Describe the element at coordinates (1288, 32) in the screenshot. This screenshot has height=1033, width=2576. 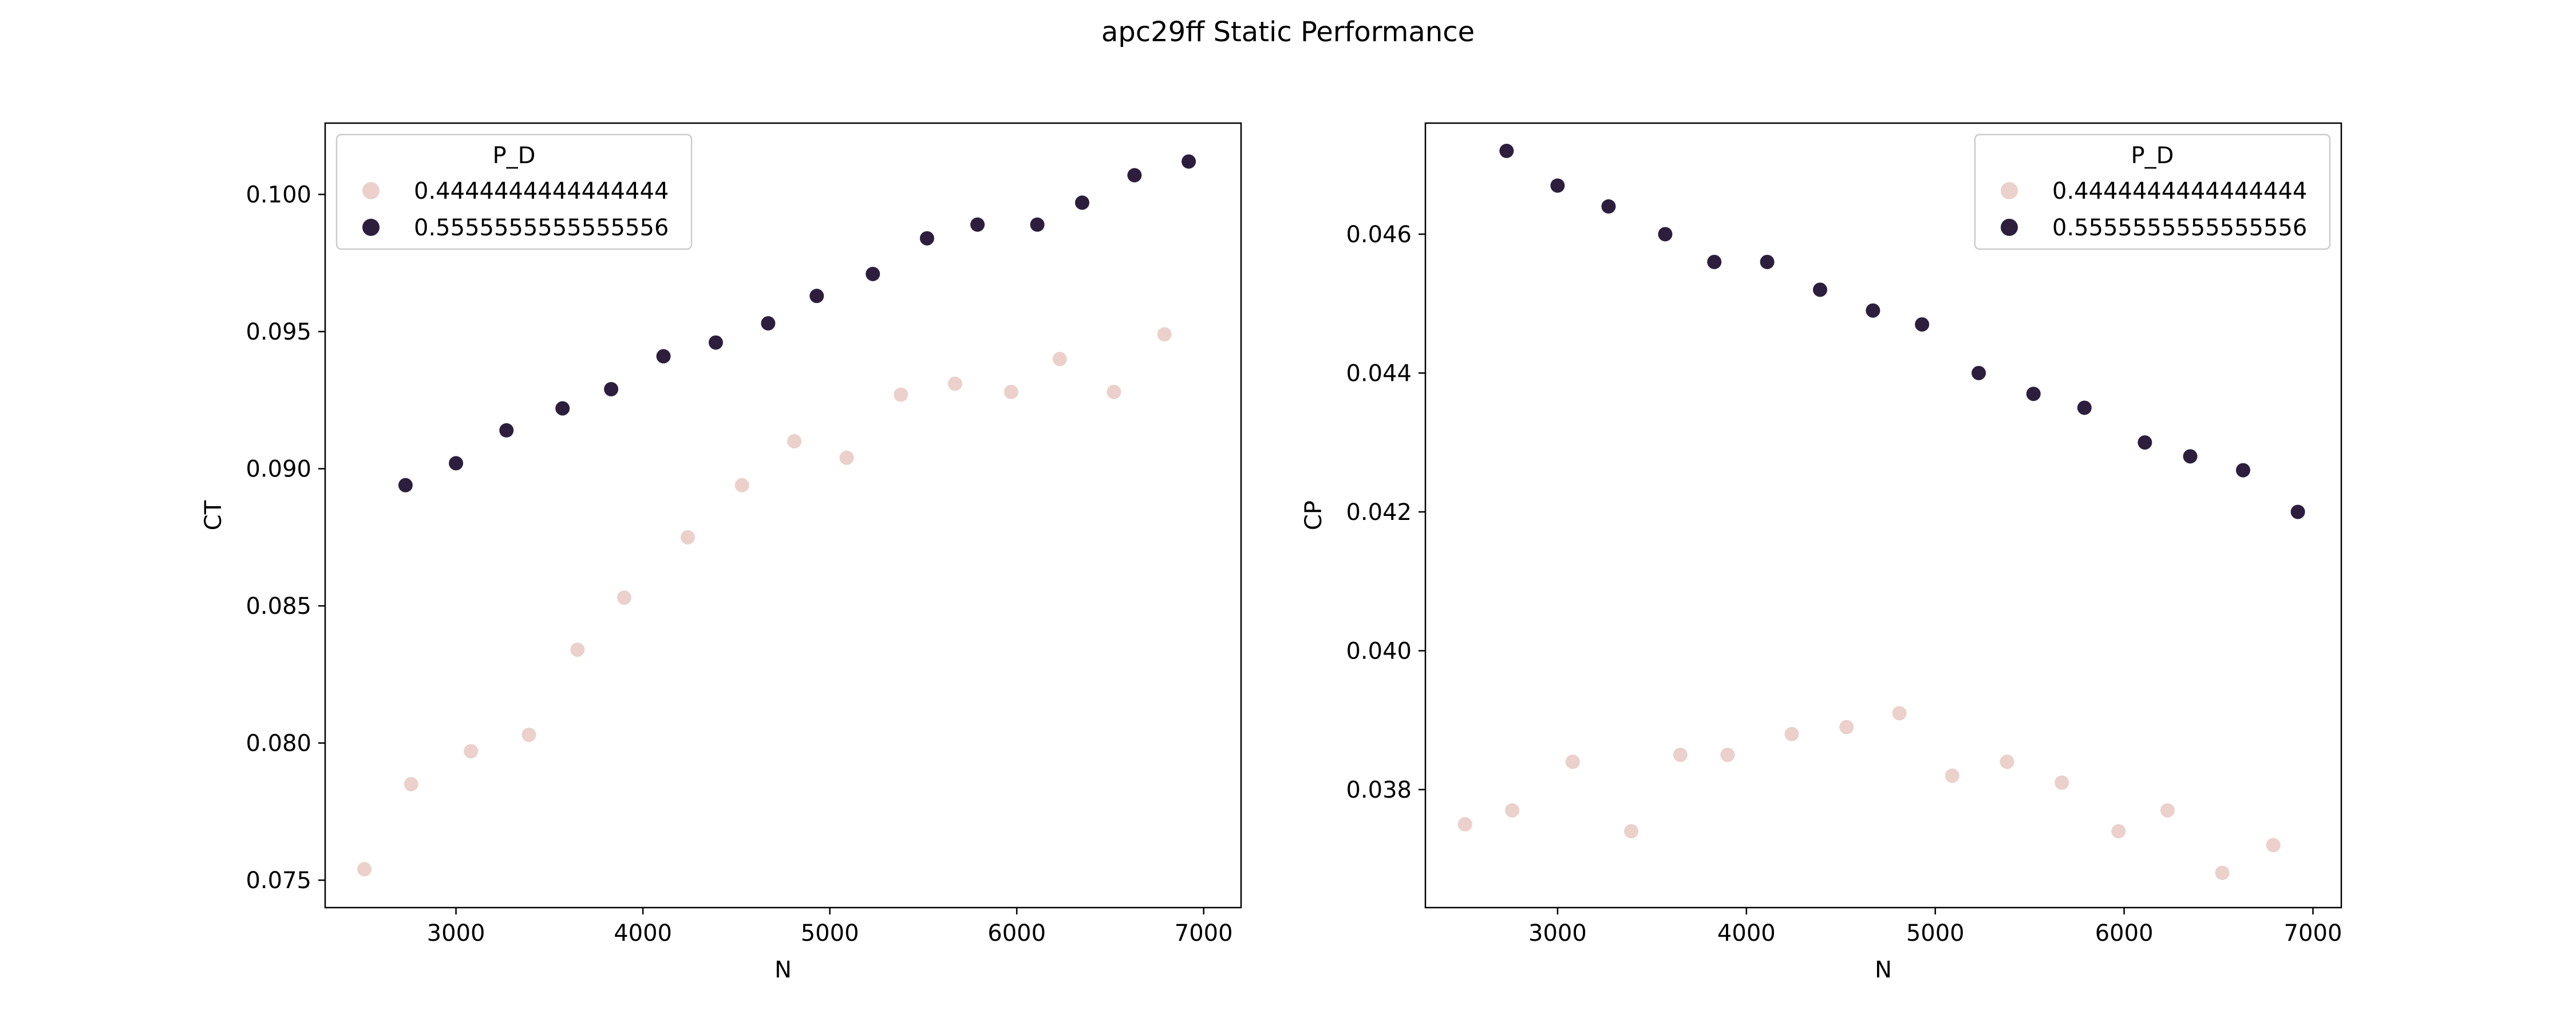
I see `figure-title: apc29ff Static Performance` at that location.